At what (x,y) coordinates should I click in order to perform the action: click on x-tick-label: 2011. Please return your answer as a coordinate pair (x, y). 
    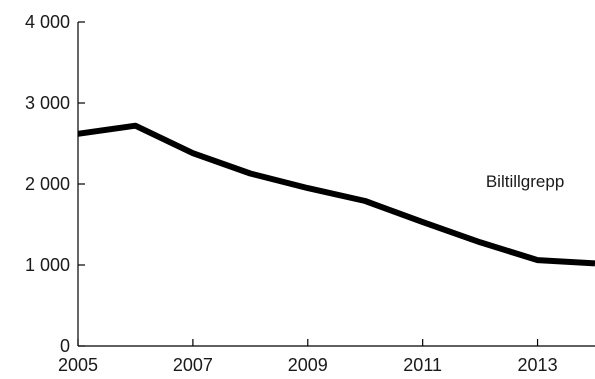
    Looking at the image, I should click on (422, 365).